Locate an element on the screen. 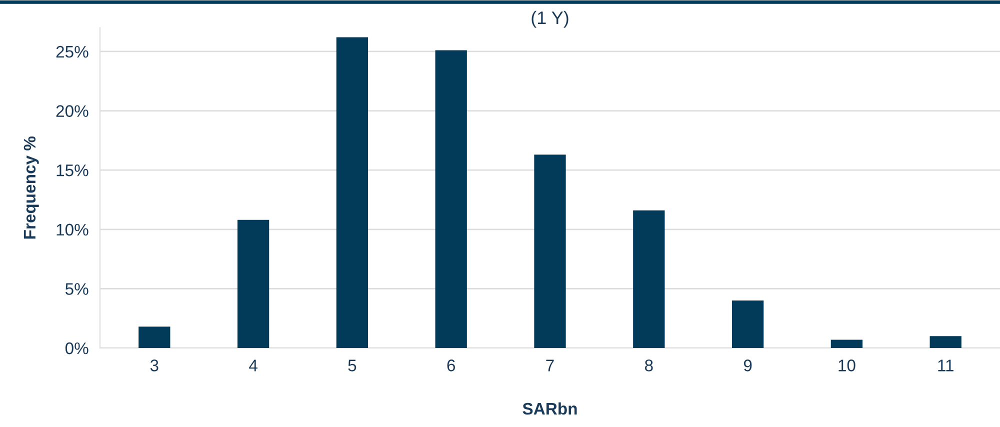 The width and height of the screenshot is (1000, 427). y-axis-title: Frequency % is located at coordinates (31, 187).